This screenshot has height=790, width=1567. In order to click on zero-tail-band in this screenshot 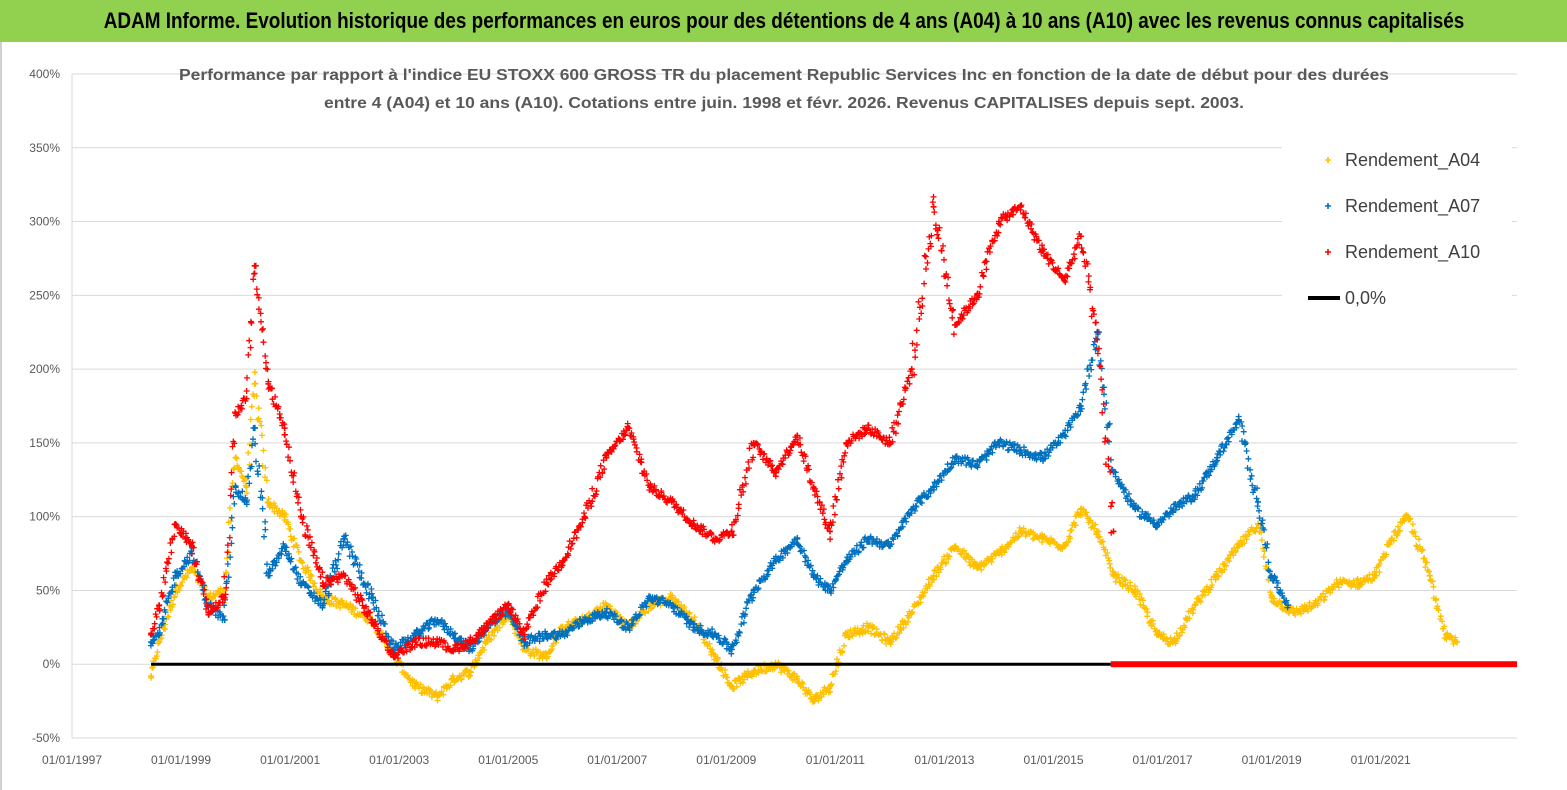, I will do `click(1313, 664)`.